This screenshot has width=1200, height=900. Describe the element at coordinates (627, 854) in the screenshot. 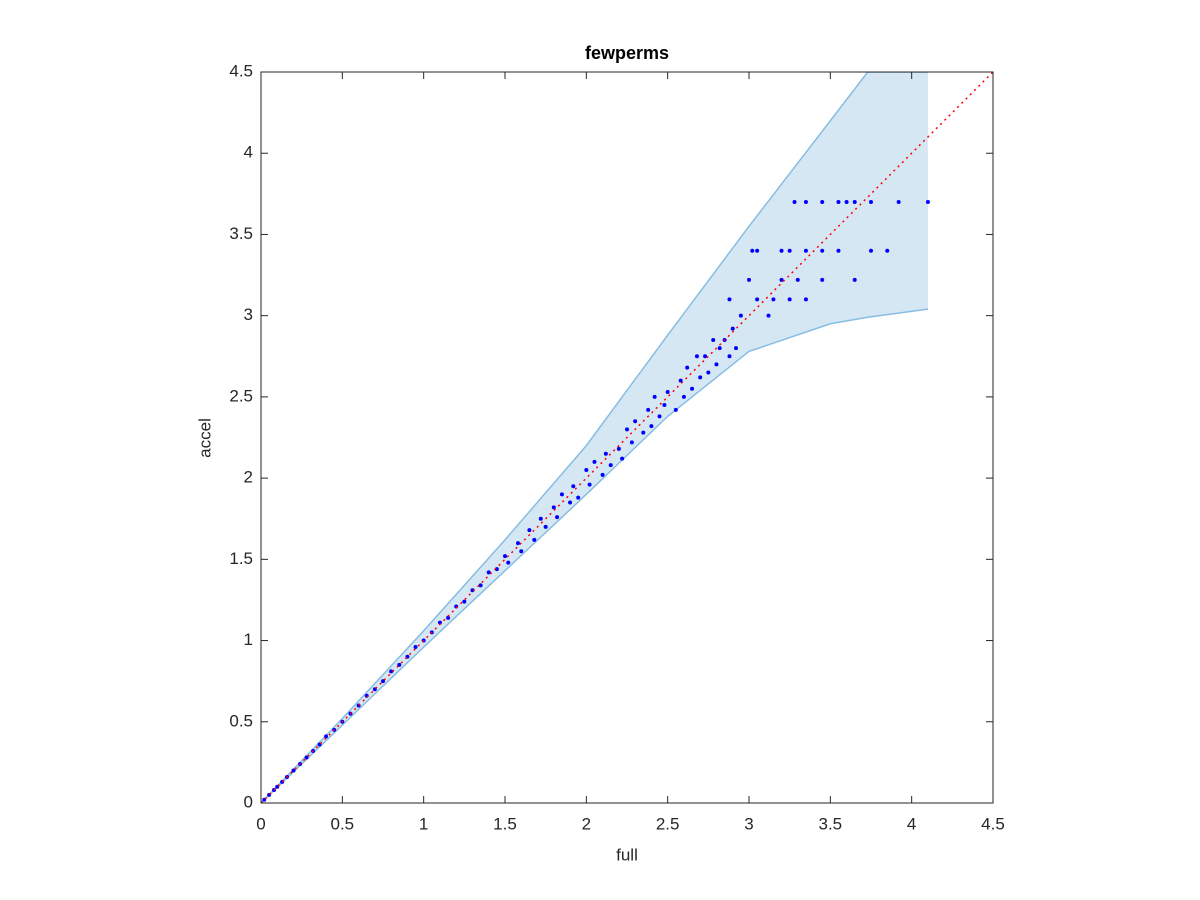

I see `x-axis-label: full` at that location.